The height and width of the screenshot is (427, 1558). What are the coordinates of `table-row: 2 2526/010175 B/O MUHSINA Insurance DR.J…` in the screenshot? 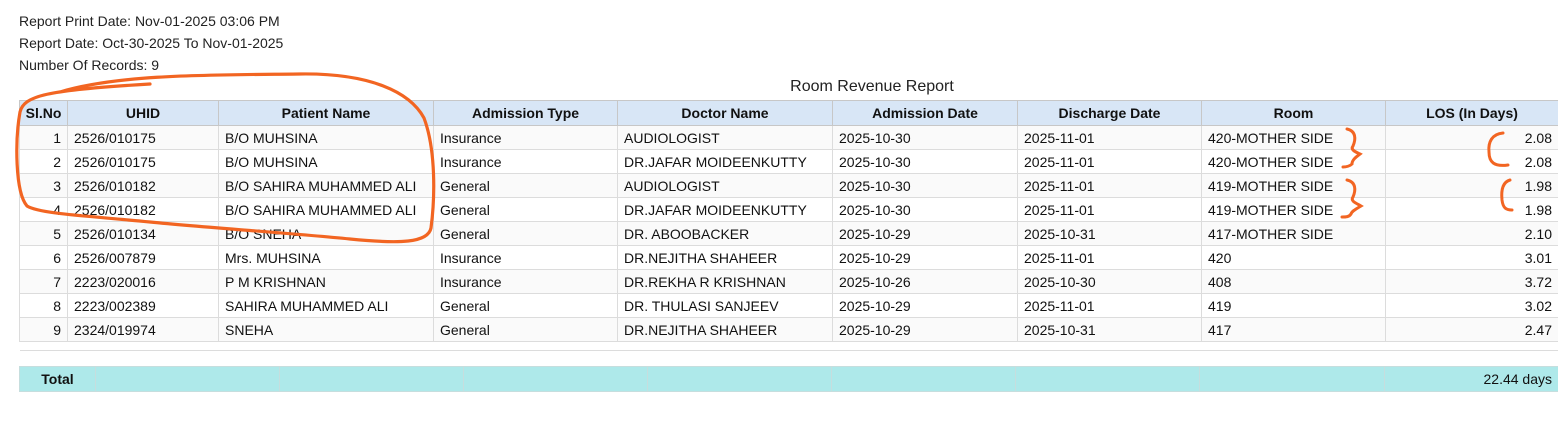 It's located at (788, 161).